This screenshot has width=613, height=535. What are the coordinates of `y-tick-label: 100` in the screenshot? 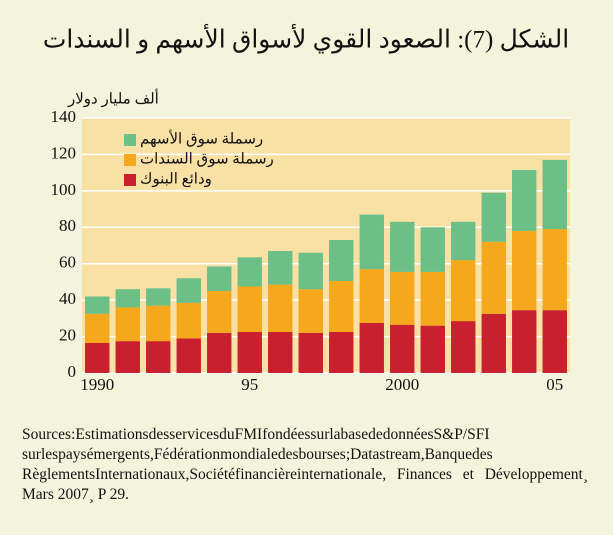 It's located at (64, 189).